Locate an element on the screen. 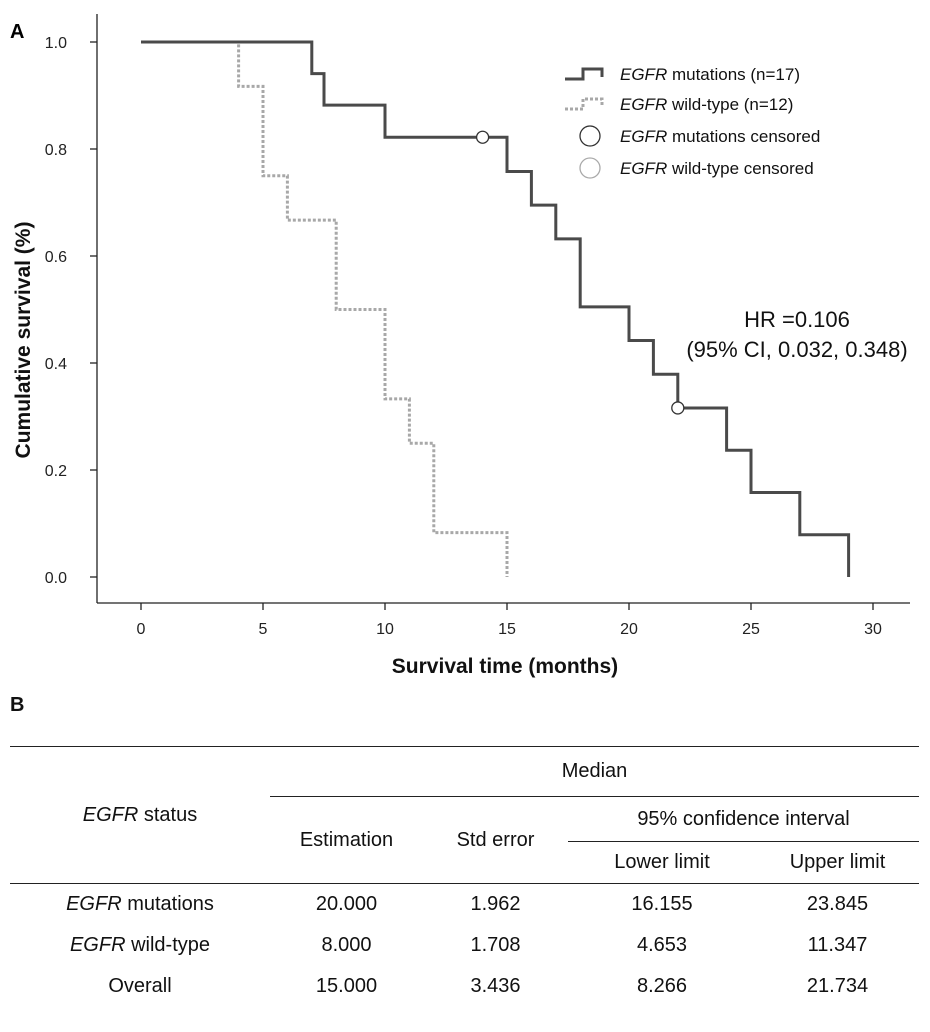 This screenshot has height=1032, width=930. median-header: Median is located at coordinates (594, 772).